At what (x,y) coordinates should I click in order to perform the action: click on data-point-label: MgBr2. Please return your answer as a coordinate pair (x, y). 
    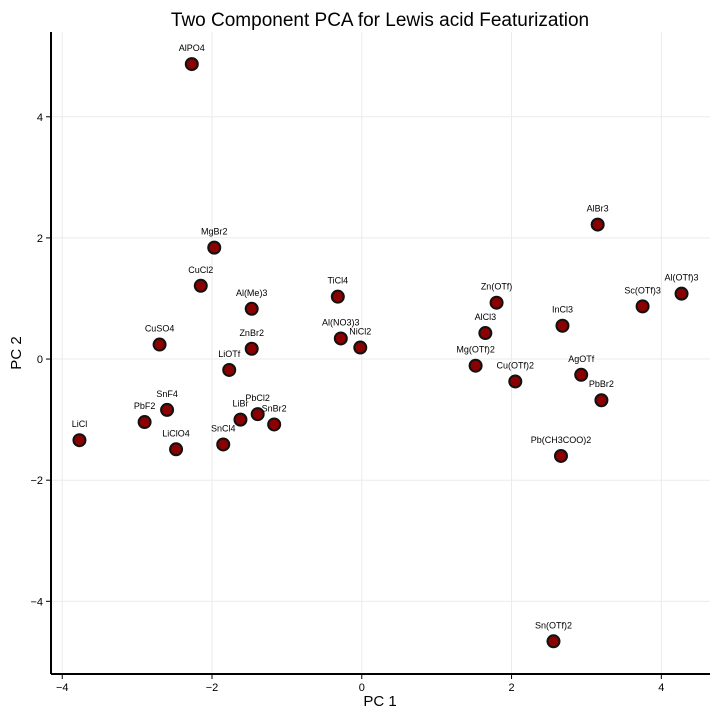
    Looking at the image, I should click on (214, 232).